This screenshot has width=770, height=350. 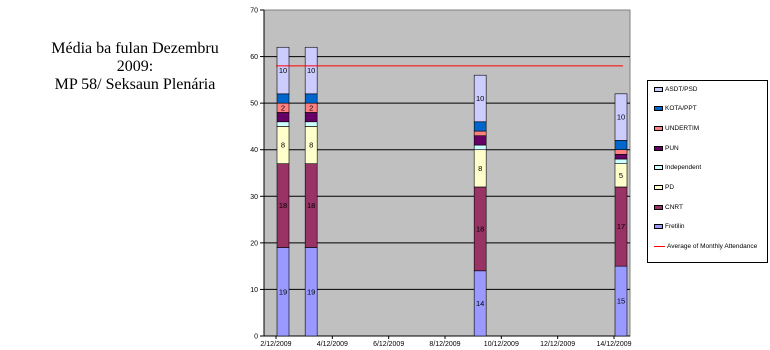 What do you see at coordinates (254, 290) in the screenshot?
I see `y-tick-label: 10` at bounding box center [254, 290].